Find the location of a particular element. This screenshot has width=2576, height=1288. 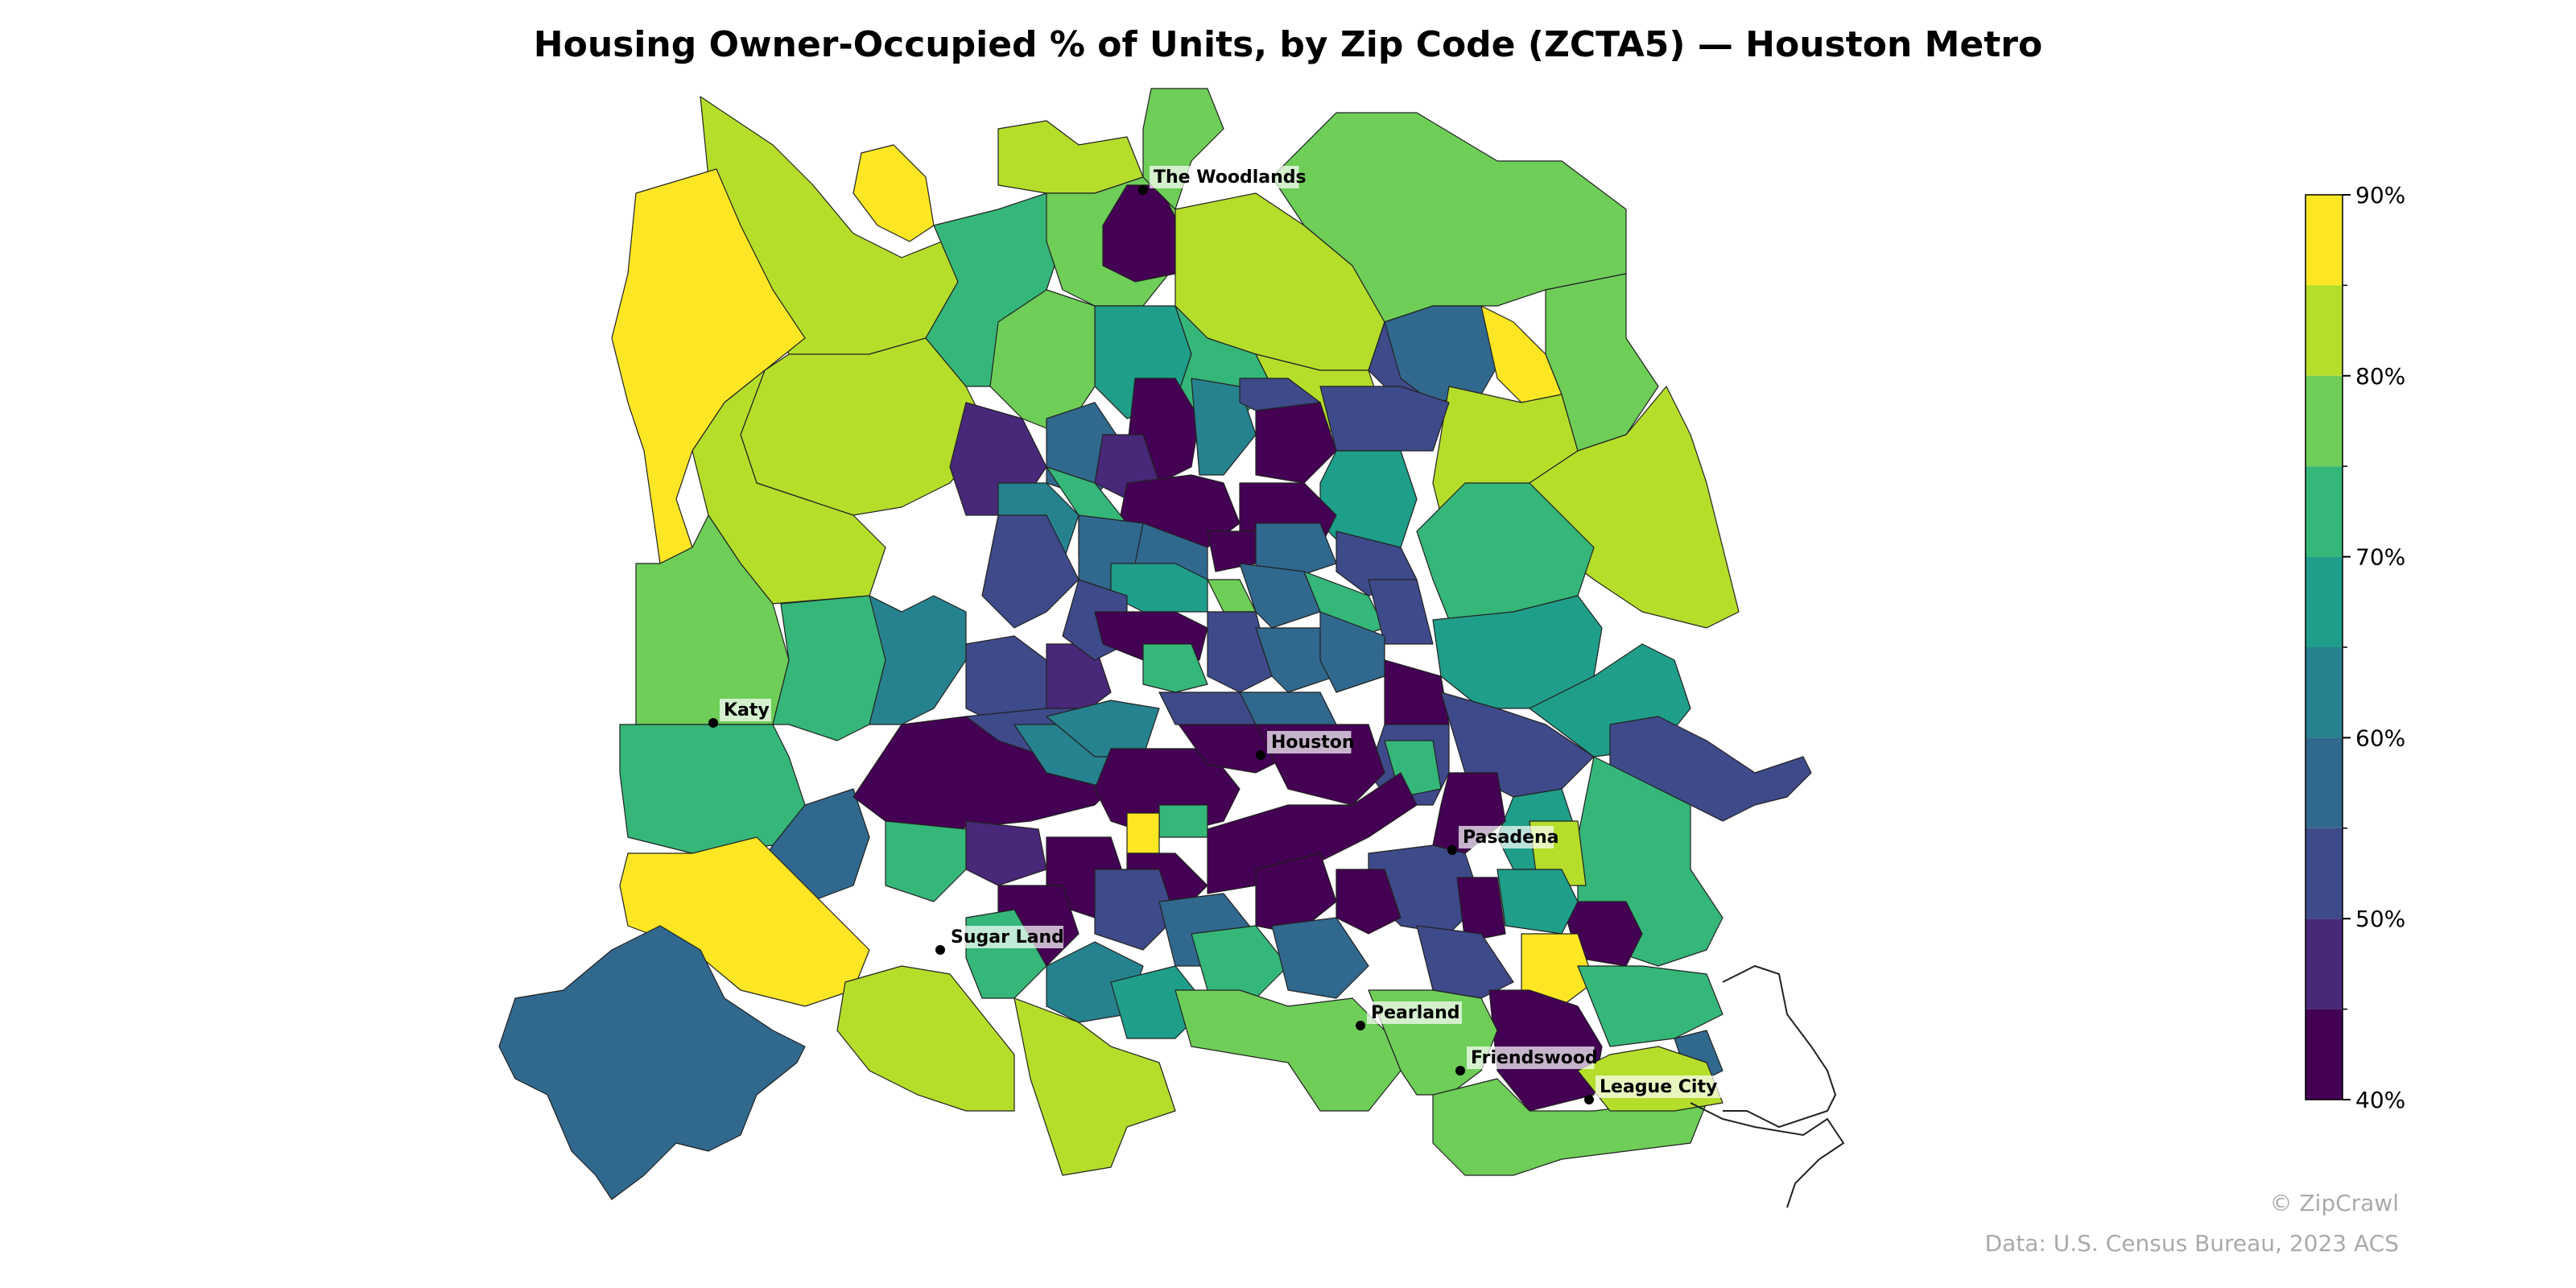

colorbar-tick-label: 90% is located at coordinates (2380, 195).